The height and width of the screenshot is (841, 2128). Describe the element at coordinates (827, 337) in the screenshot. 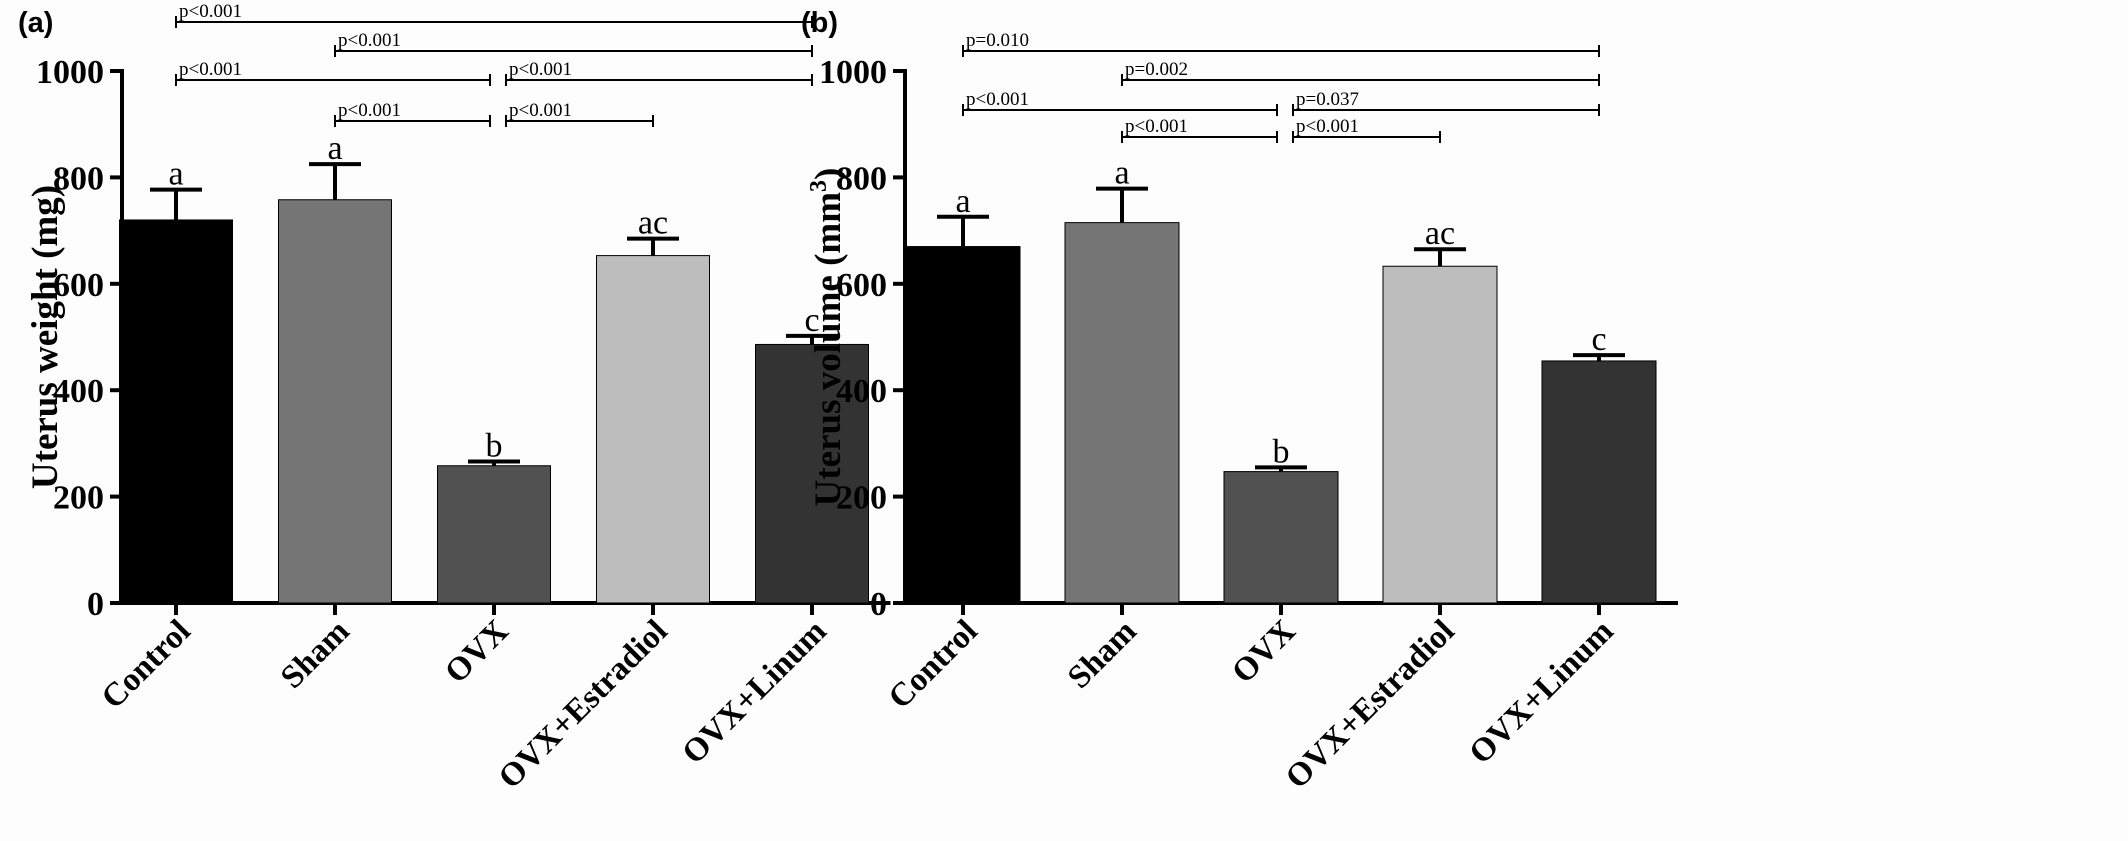

I see `y-axis-label: Uterus volume (mm3)` at that location.